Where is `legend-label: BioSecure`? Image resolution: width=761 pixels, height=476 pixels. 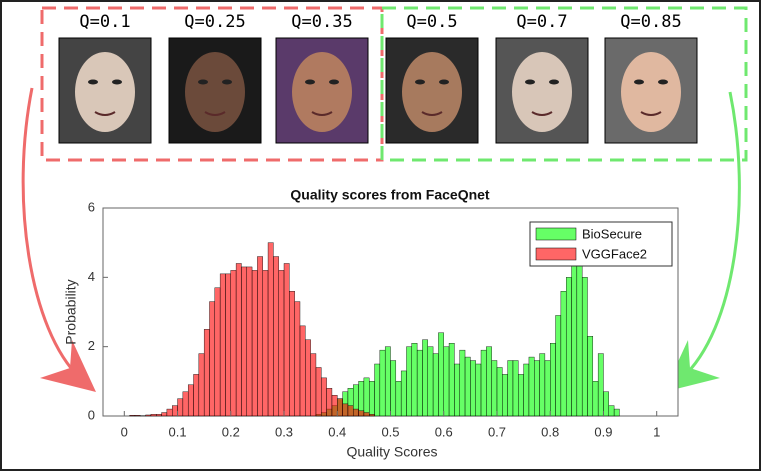
legend-label: BioSecure is located at coordinates (612, 233).